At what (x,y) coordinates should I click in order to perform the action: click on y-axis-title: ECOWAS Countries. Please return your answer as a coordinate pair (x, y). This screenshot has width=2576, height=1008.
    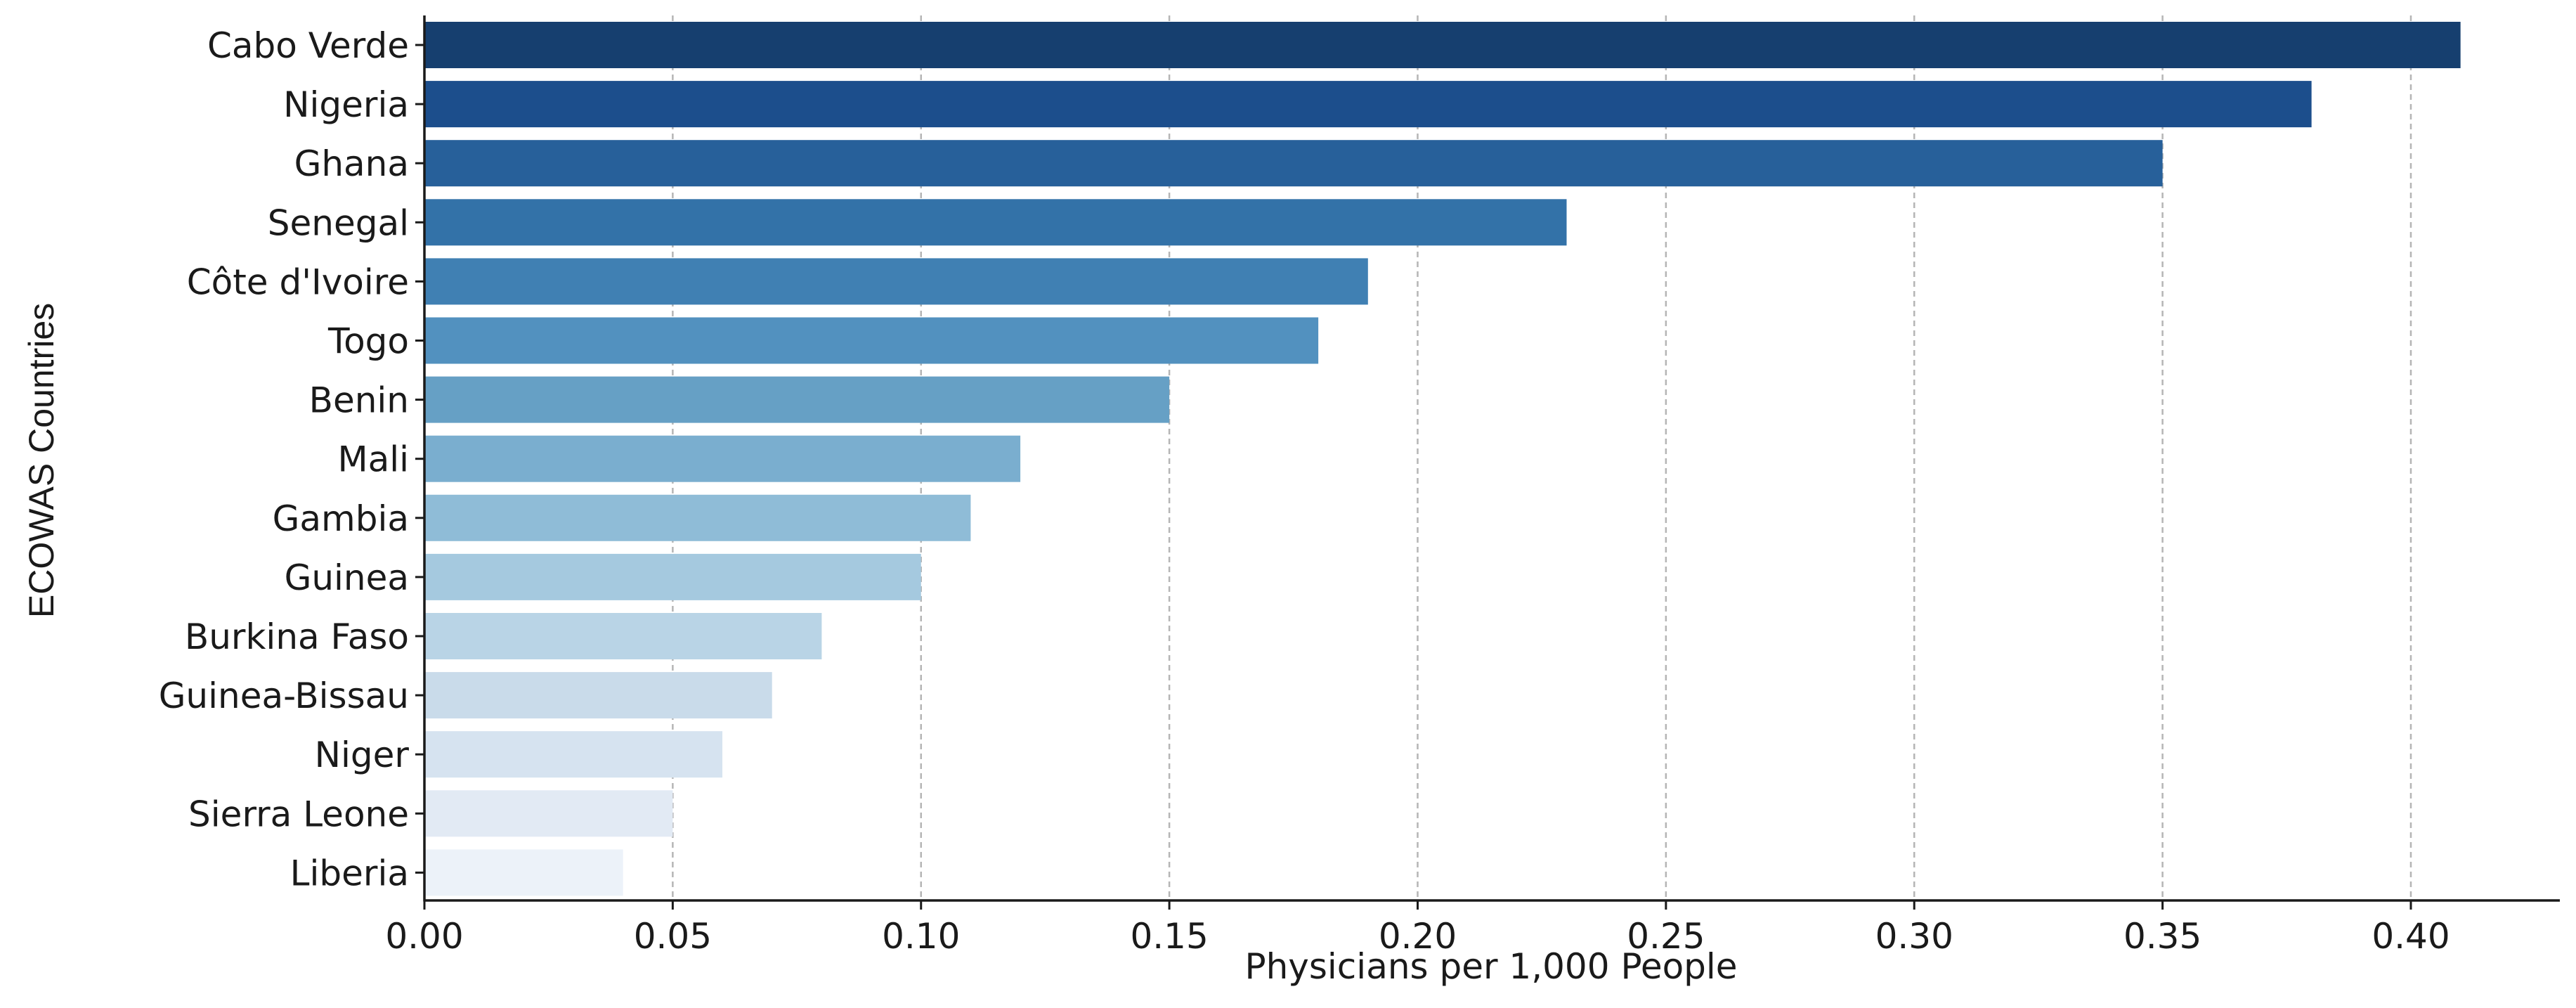
    Looking at the image, I should click on (41, 460).